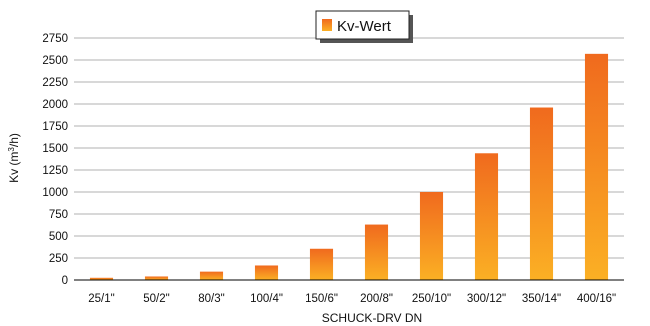 This screenshot has height=326, width=650. Describe the element at coordinates (55, 149) in the screenshot. I see `y-tick-label: 1500` at that location.